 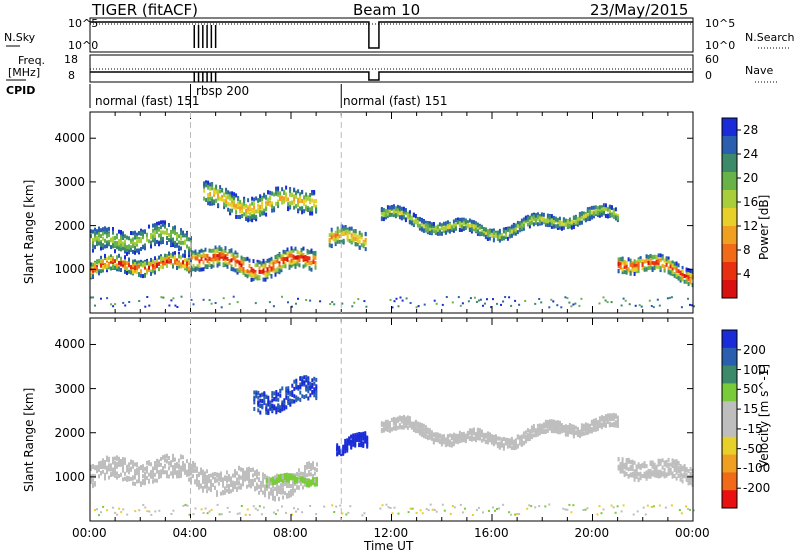 I want to click on power-colorbar-swatch, so click(x=729, y=181).